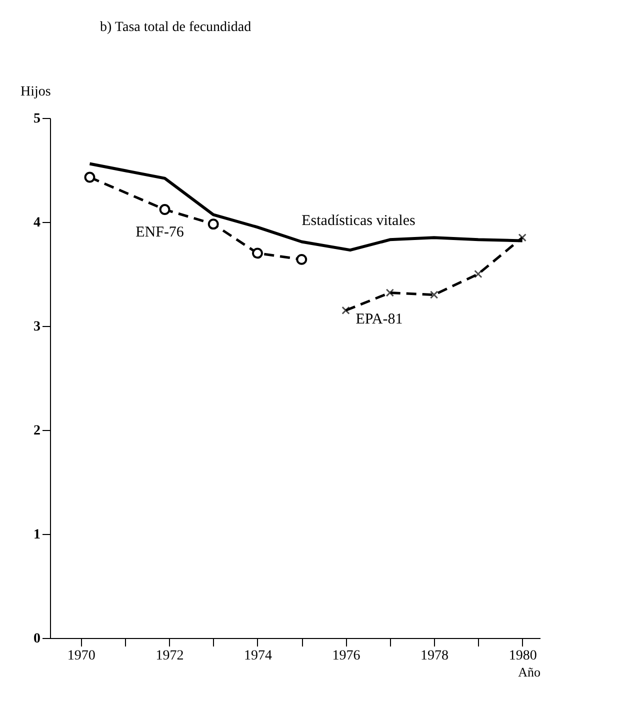 Image resolution: width=626 pixels, height=726 pixels. I want to click on y-axis-title: Hijos, so click(35, 92).